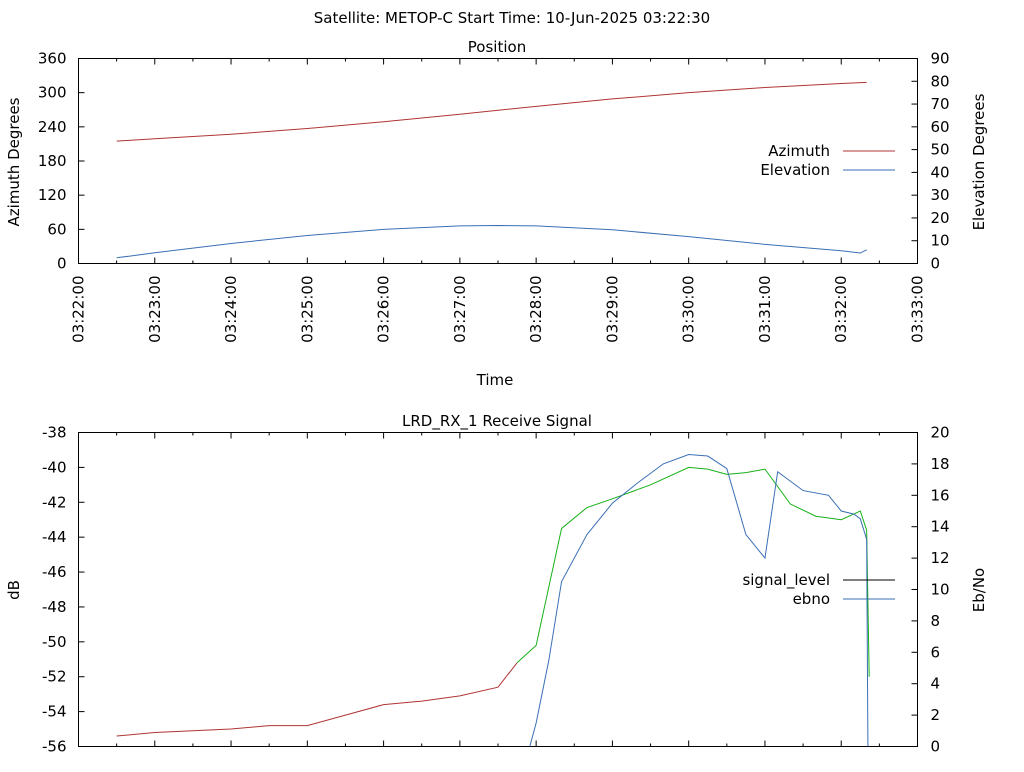 The image size is (1024, 772). What do you see at coordinates (940, 433) in the screenshot?
I see `signal-y2tick-label: 20` at bounding box center [940, 433].